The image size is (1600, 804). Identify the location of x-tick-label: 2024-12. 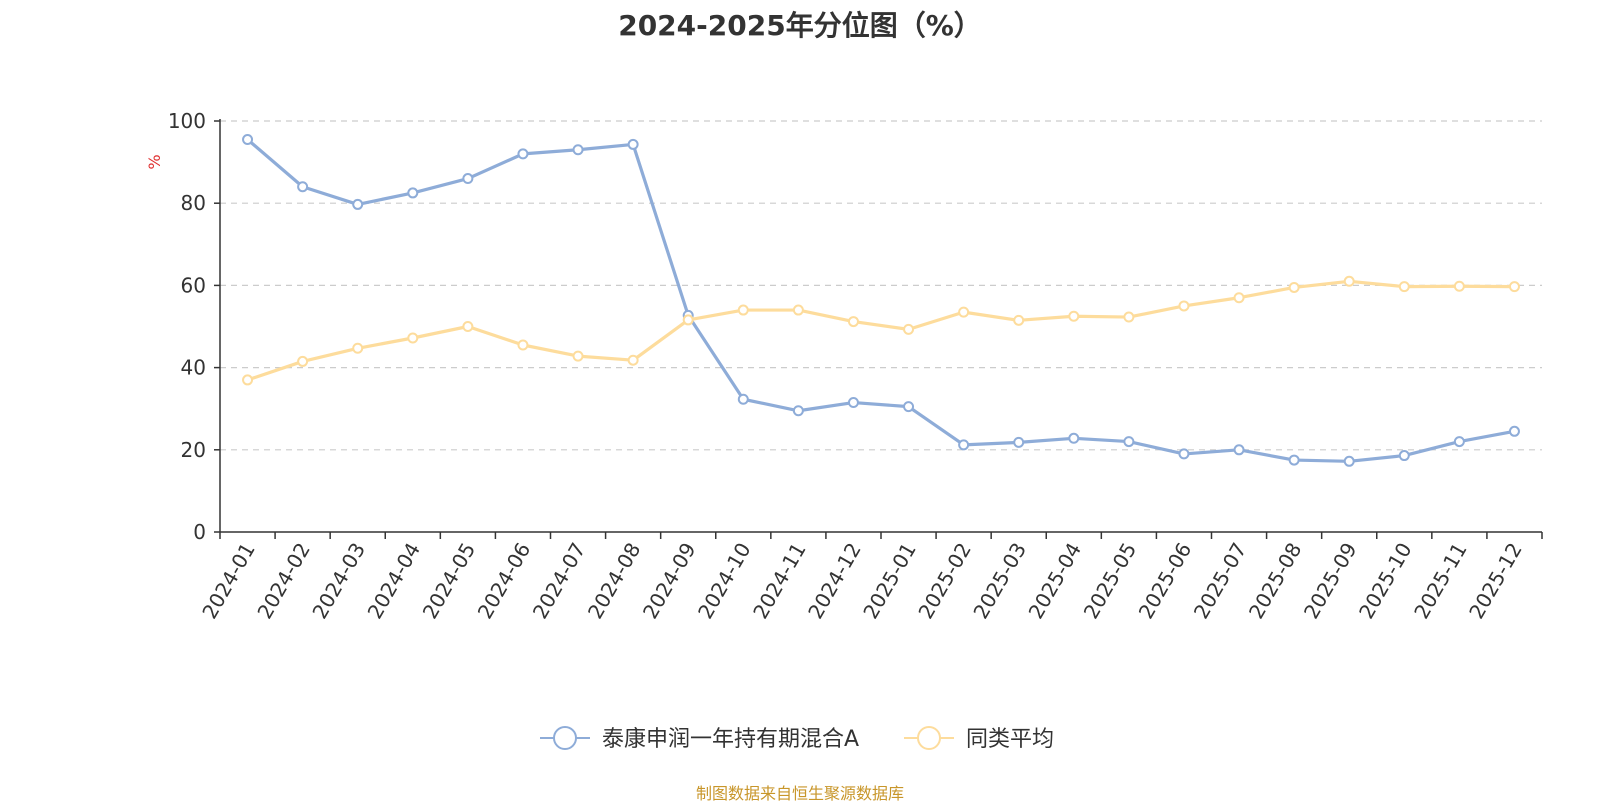
(834, 581).